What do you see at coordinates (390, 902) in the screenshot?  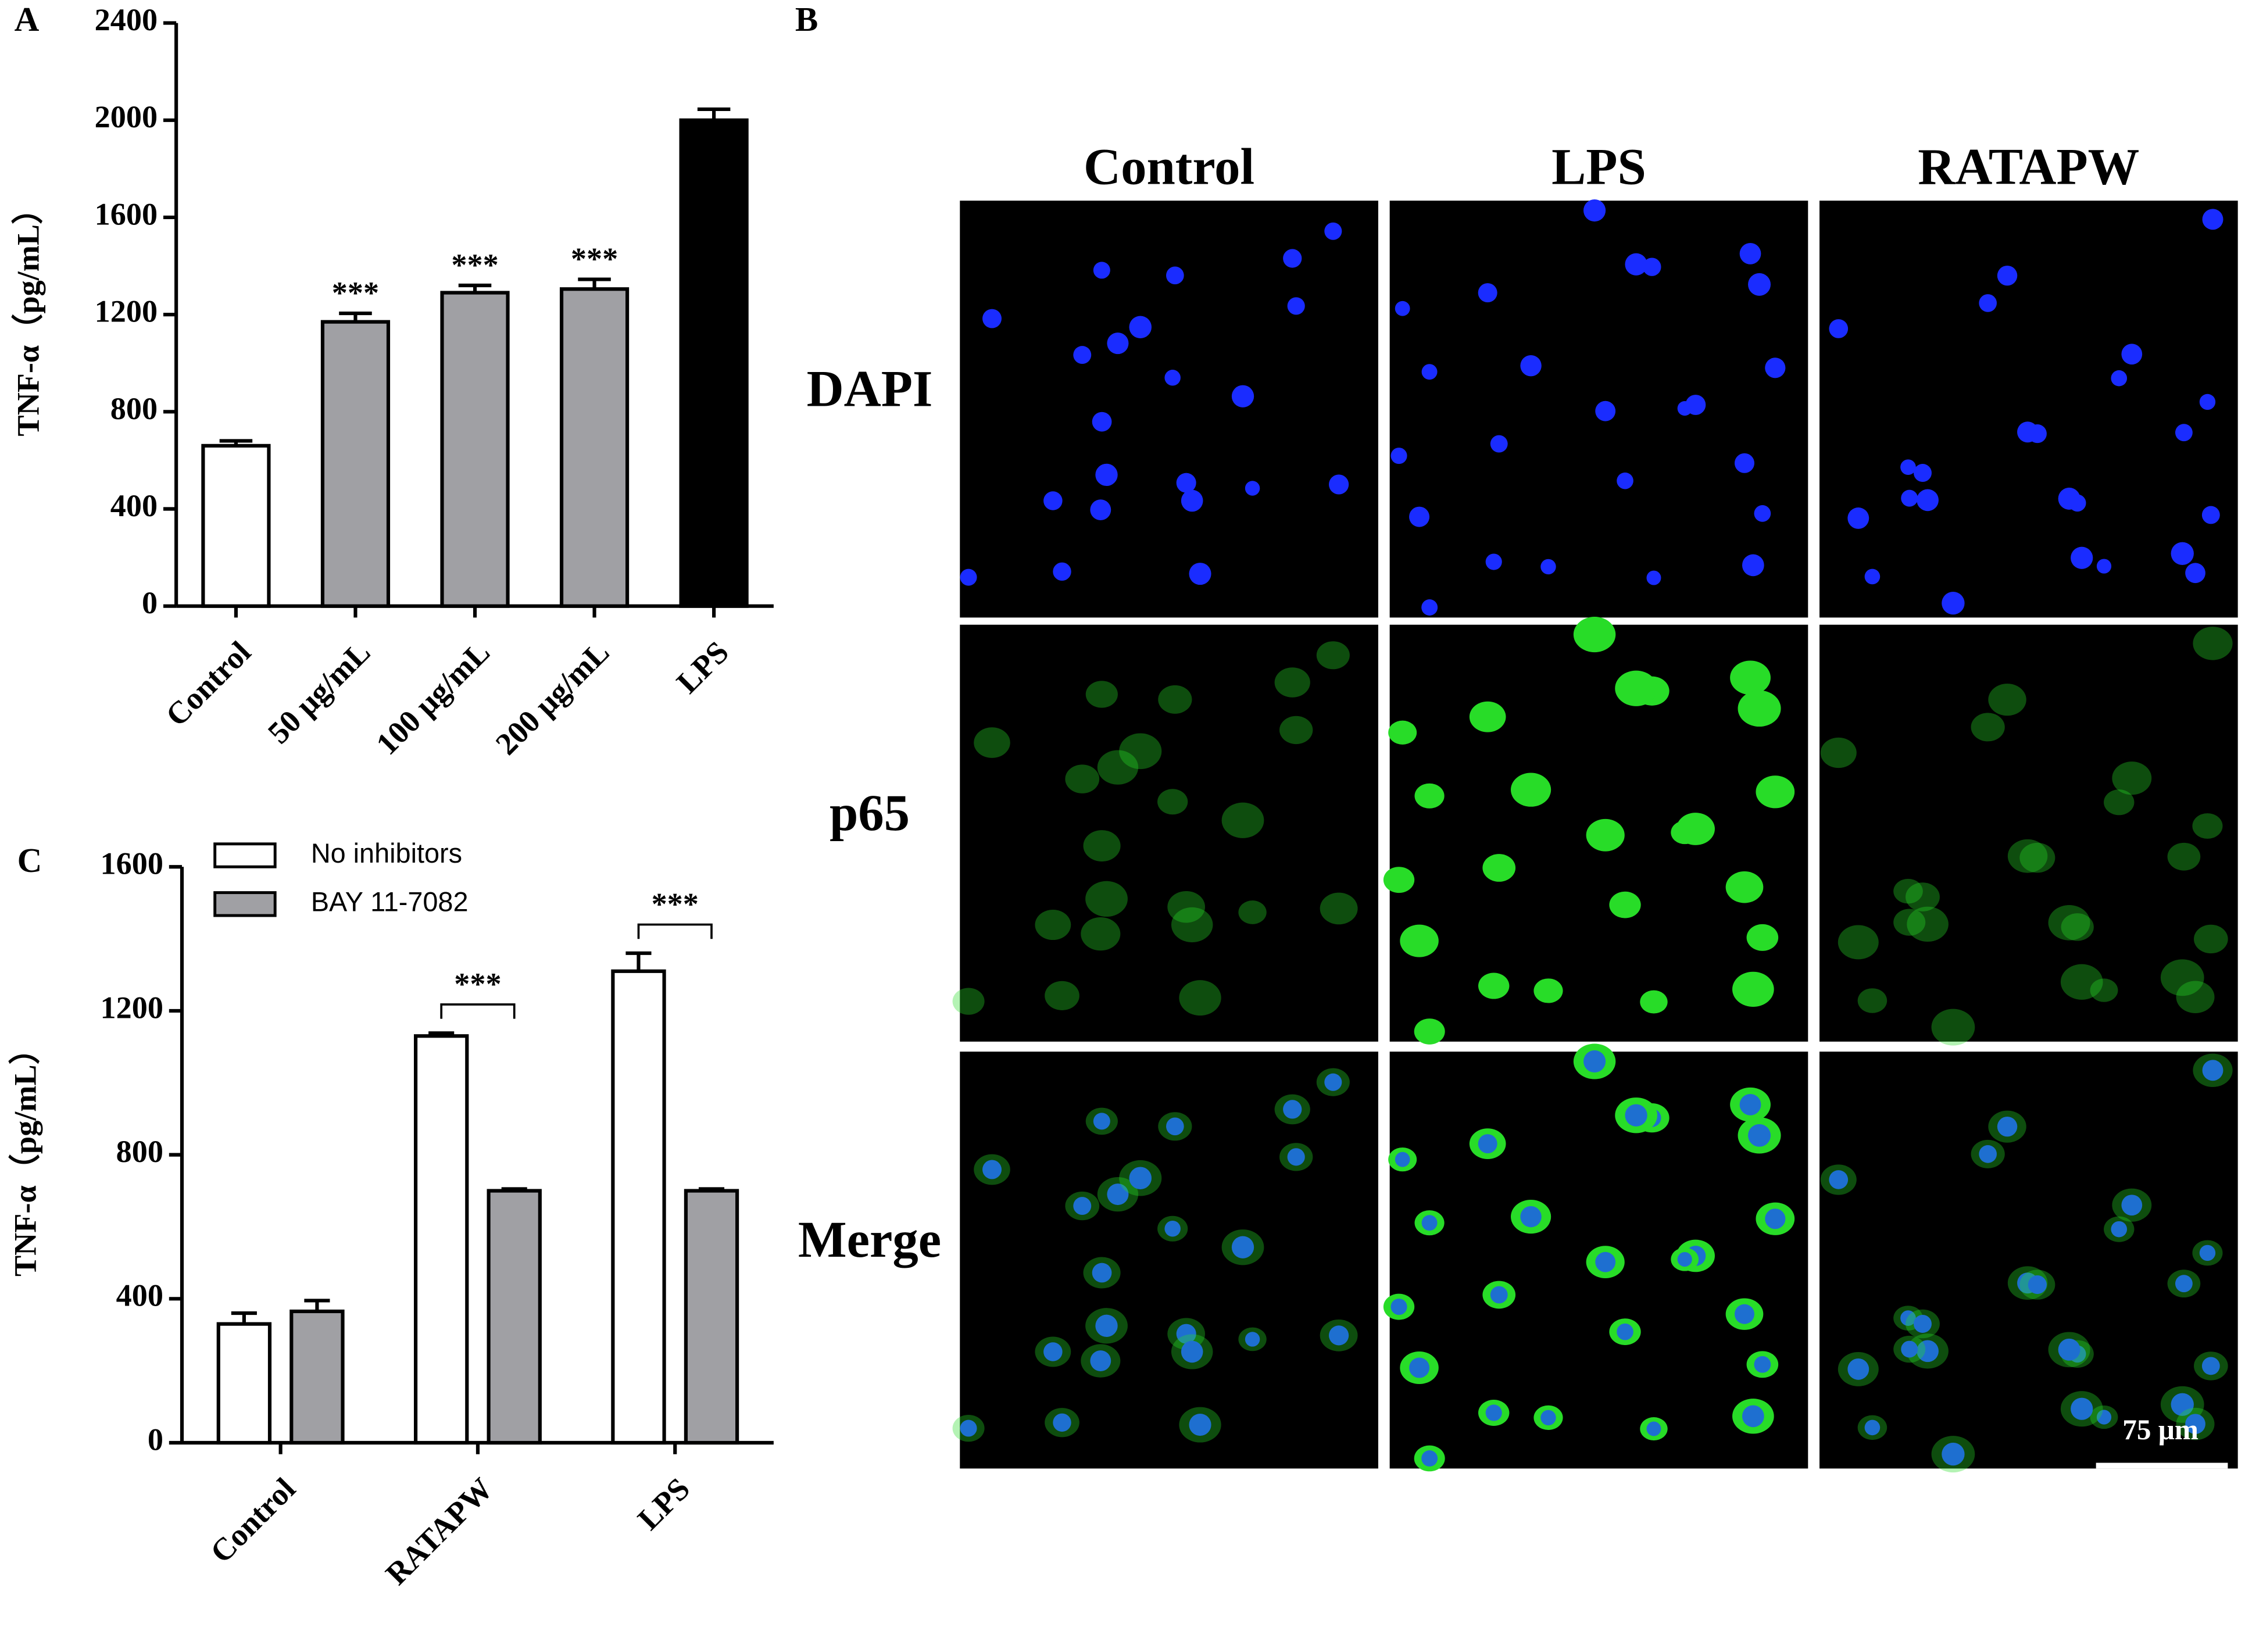 I see `legend-label: BAY 11-7082` at bounding box center [390, 902].